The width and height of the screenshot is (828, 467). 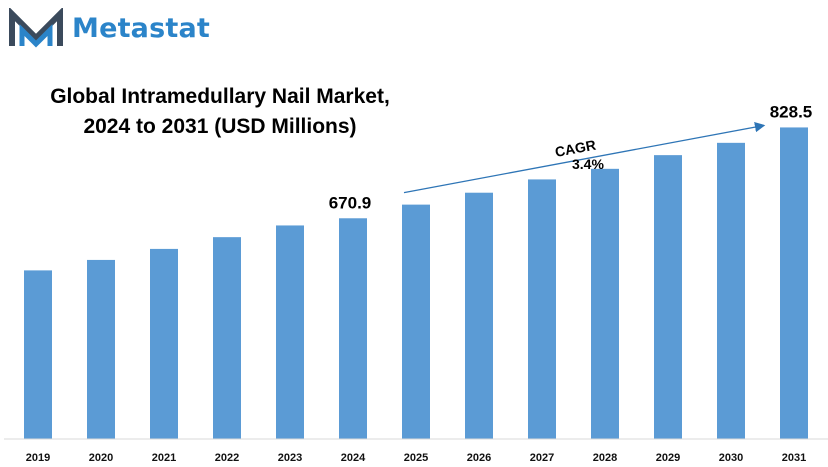 What do you see at coordinates (38, 458) in the screenshot?
I see `x-tick-2019: 2019` at bounding box center [38, 458].